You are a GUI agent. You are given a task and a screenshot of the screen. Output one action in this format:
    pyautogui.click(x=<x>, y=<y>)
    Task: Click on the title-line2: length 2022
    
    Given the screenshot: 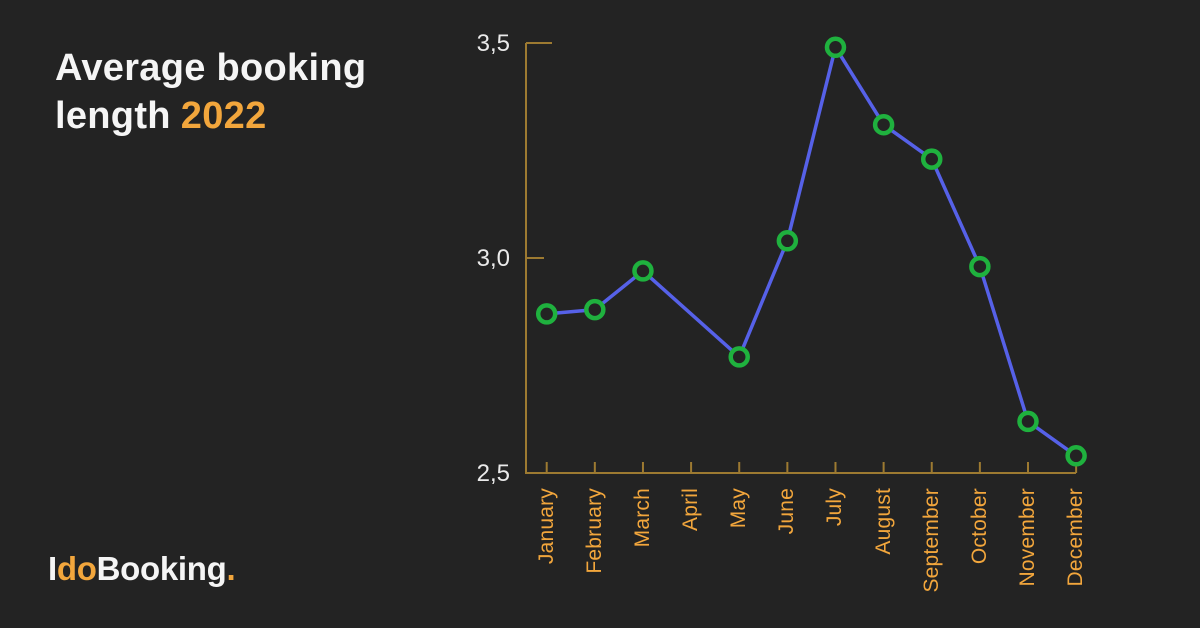 What is the action you would take?
    pyautogui.click(x=210, y=116)
    